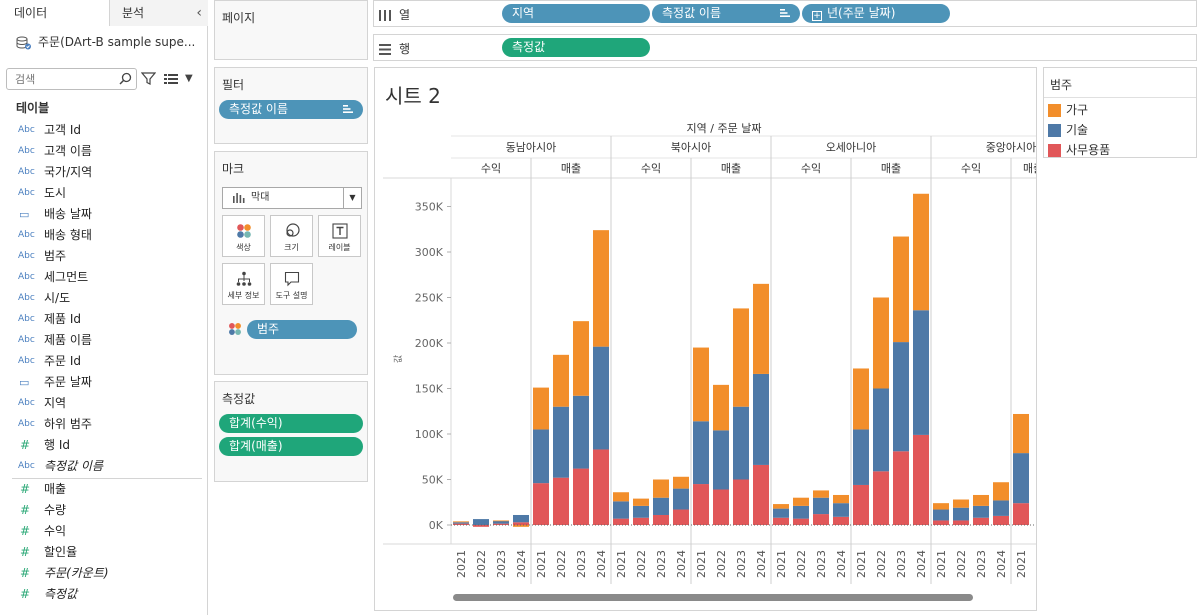 This screenshot has height=615, width=1200. I want to click on field-name: 고객 이름, so click(68, 151).